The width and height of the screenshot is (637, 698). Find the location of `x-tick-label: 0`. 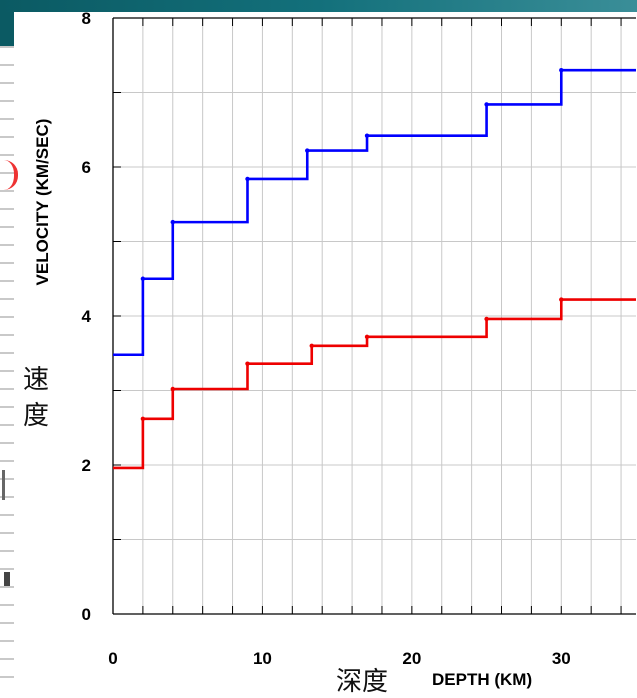

x-tick-label: 0 is located at coordinates (112, 658).